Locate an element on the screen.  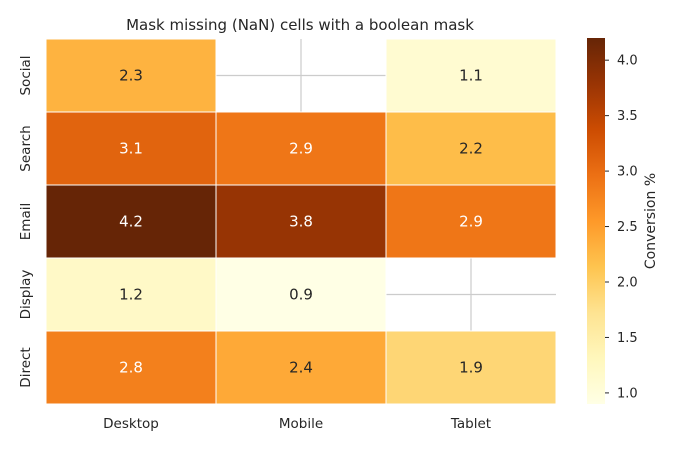
y-tick-label: Search is located at coordinates (26, 148).